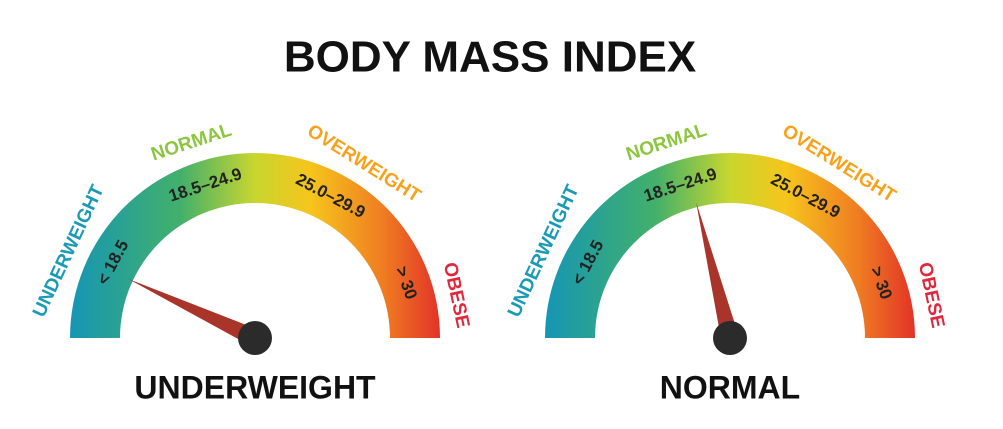 This screenshot has width=1003, height=429. I want to click on result-label: UNDERWEIGHT, so click(255, 387).